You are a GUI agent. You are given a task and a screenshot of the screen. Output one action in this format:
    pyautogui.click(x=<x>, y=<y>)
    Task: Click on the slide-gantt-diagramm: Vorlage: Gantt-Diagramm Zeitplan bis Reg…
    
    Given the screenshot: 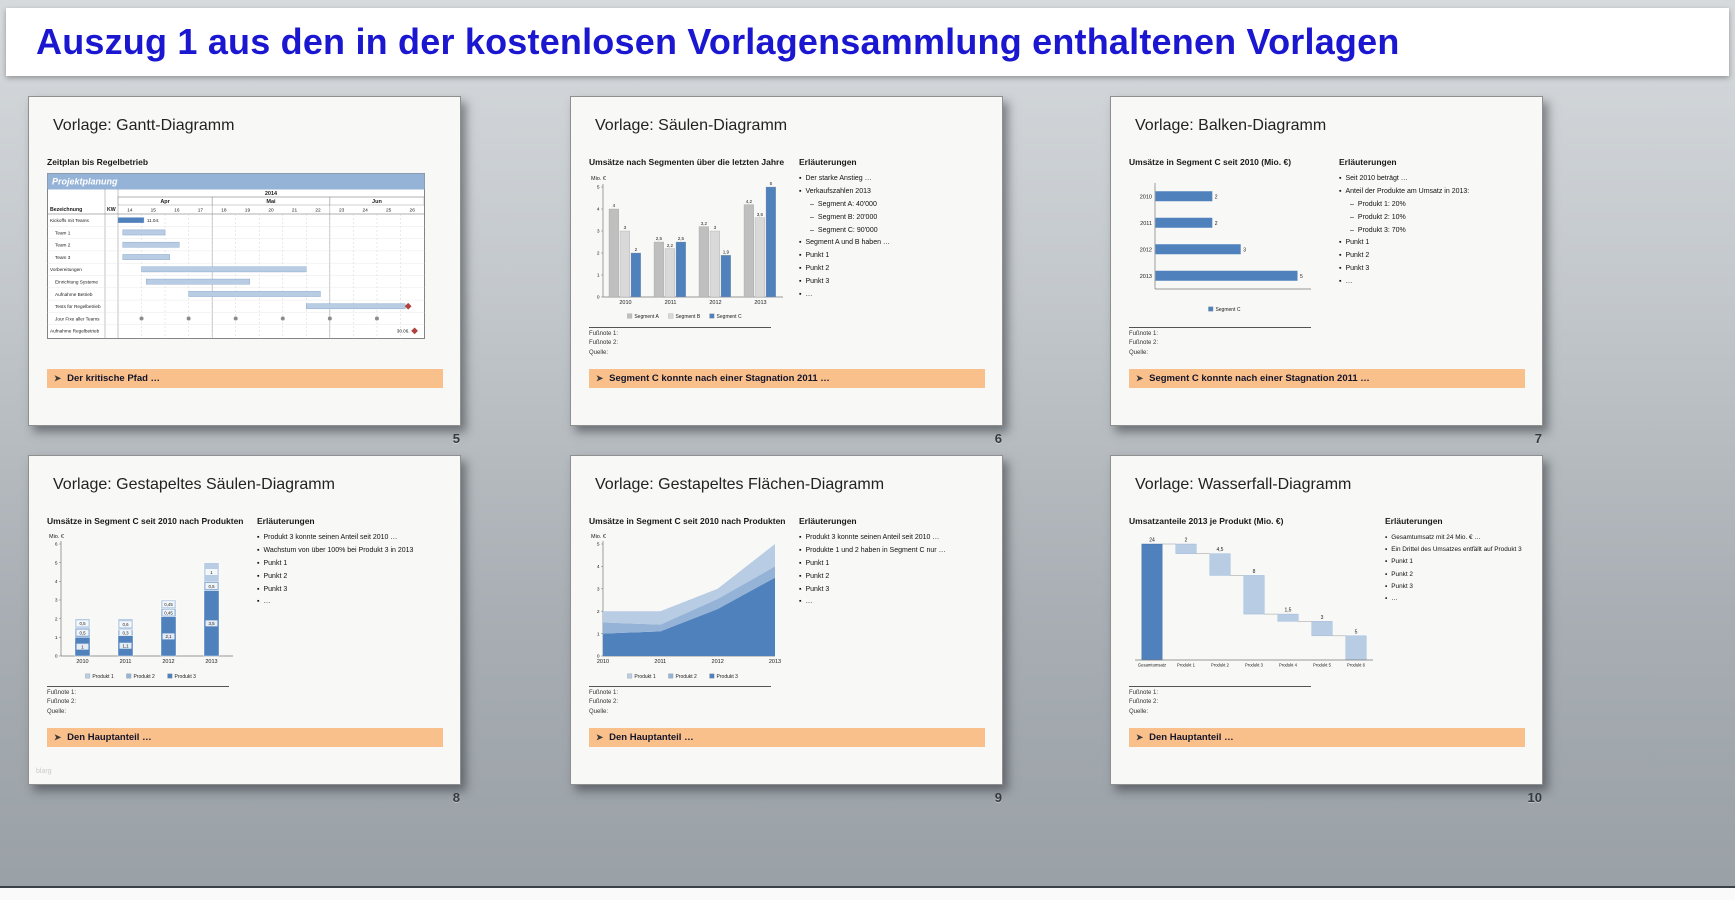 What is the action you would take?
    pyautogui.click(x=244, y=271)
    